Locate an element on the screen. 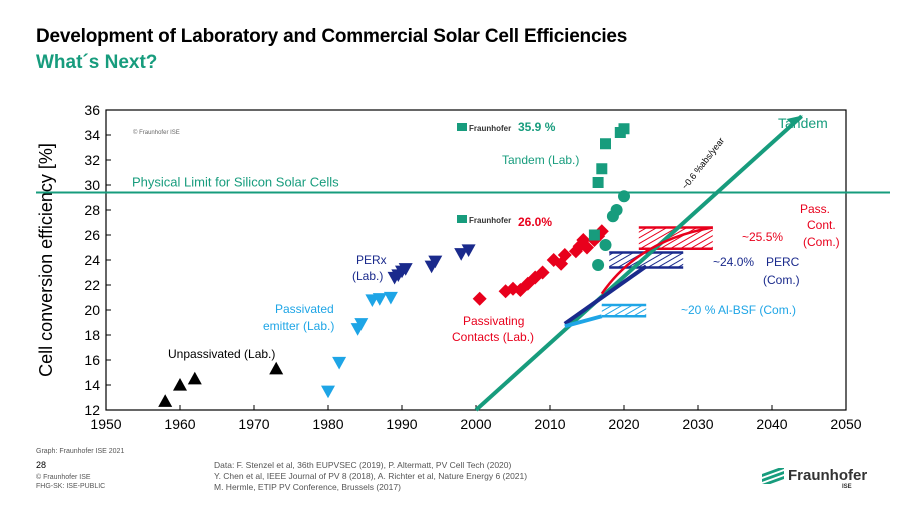  fraunhofer-badge-tandem-text: Fraunhofer is located at coordinates (490, 128).